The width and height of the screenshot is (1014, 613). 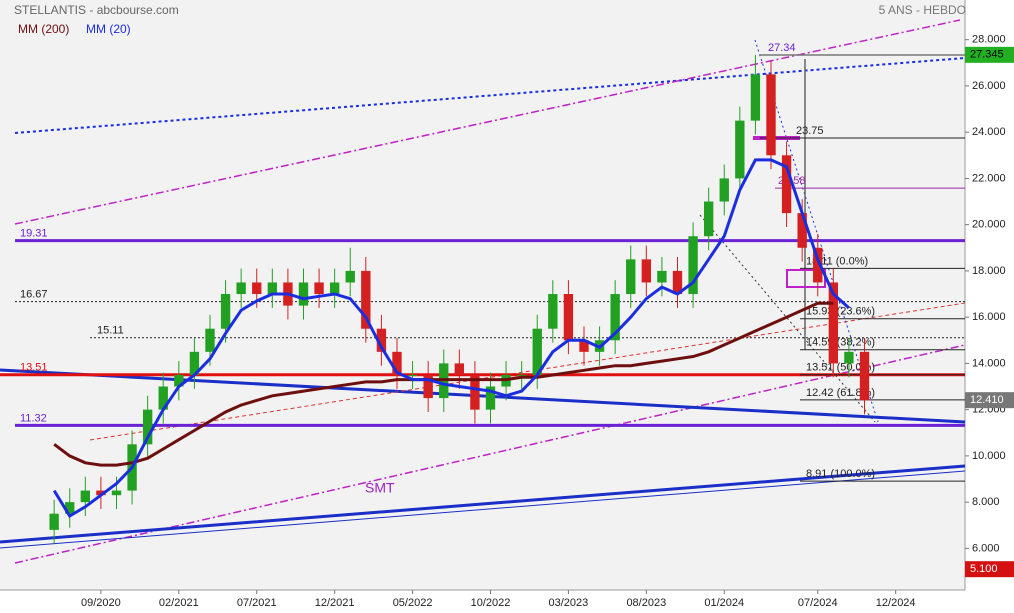 What do you see at coordinates (818, 603) in the screenshot?
I see `x-tick-label: 07/2024` at bounding box center [818, 603].